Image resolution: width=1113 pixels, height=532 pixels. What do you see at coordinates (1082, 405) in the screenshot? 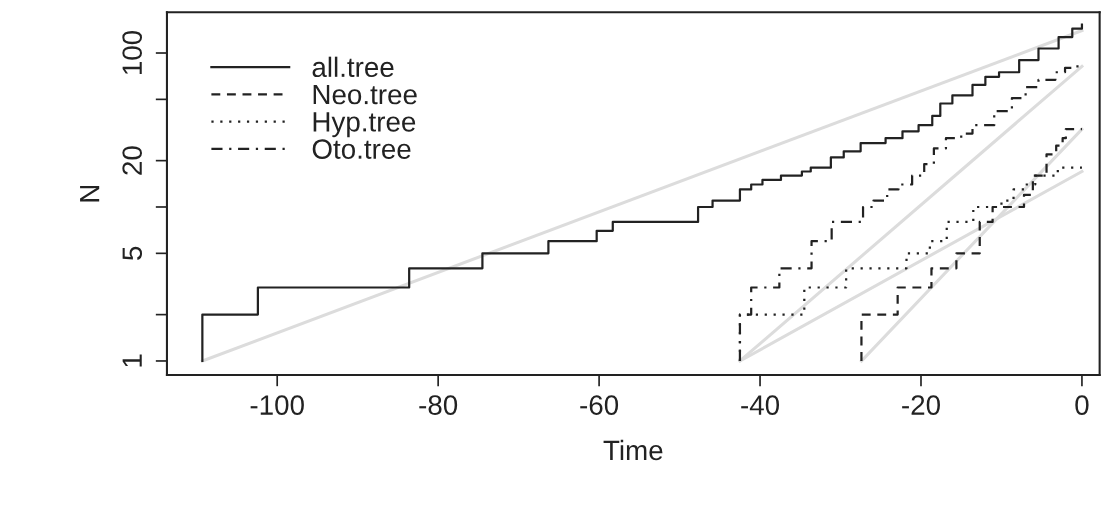
I see `x-tick-label: 0` at bounding box center [1082, 405].